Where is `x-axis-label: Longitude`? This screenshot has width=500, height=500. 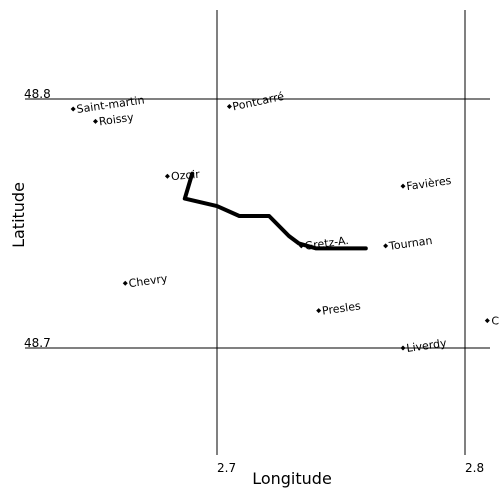
x-axis-label: Longitude is located at coordinates (292, 478).